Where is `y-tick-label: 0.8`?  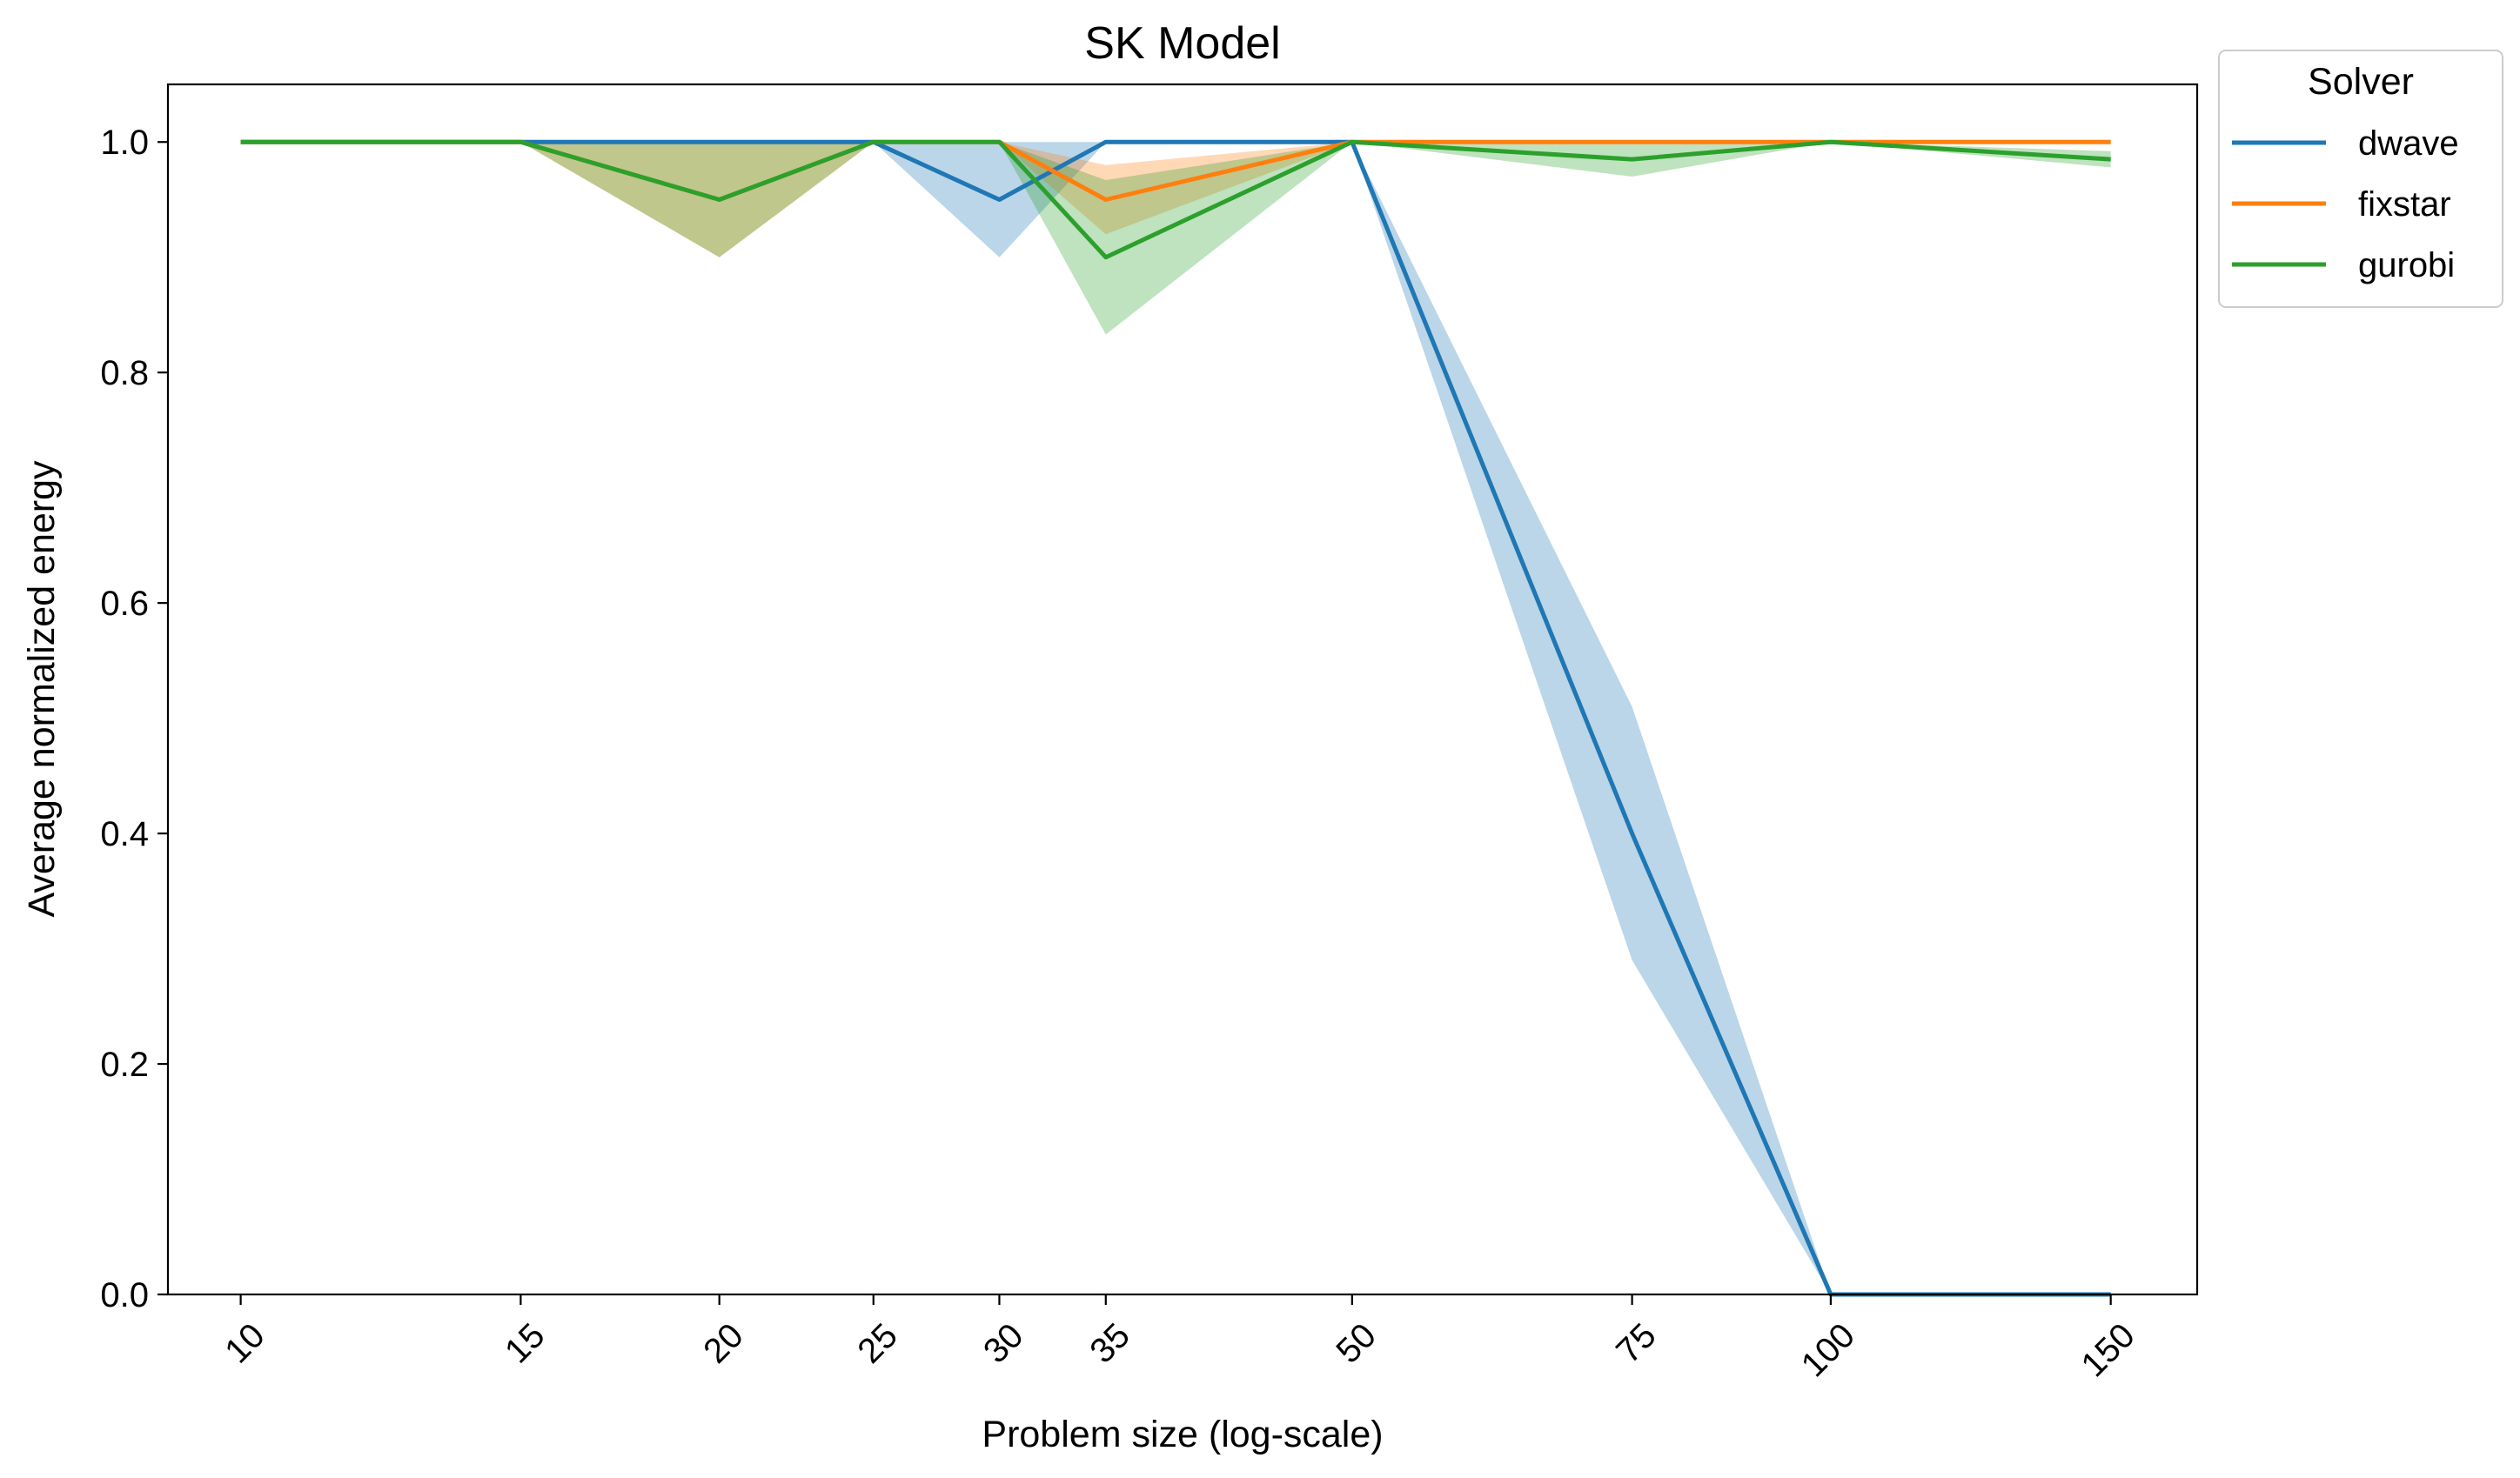
y-tick-label: 0.8 is located at coordinates (125, 373).